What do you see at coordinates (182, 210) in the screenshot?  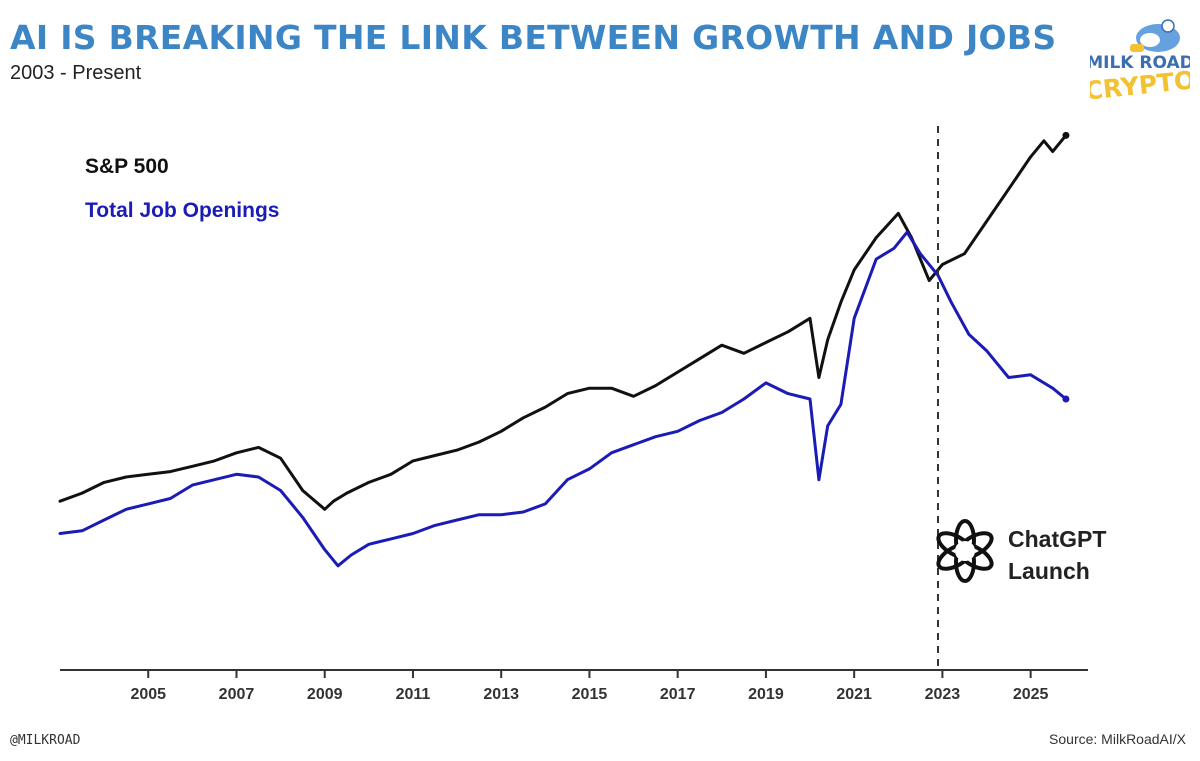 I see `legend-entry-job-openings: Total Job Openings` at bounding box center [182, 210].